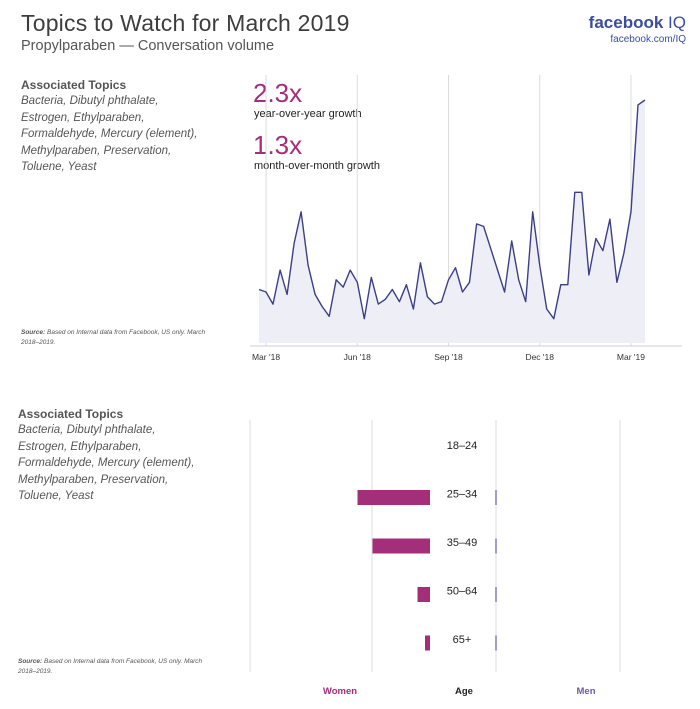 The width and height of the screenshot is (700, 709). What do you see at coordinates (71, 414) in the screenshot?
I see `bottom-assoc-title: Associated Topics` at bounding box center [71, 414].